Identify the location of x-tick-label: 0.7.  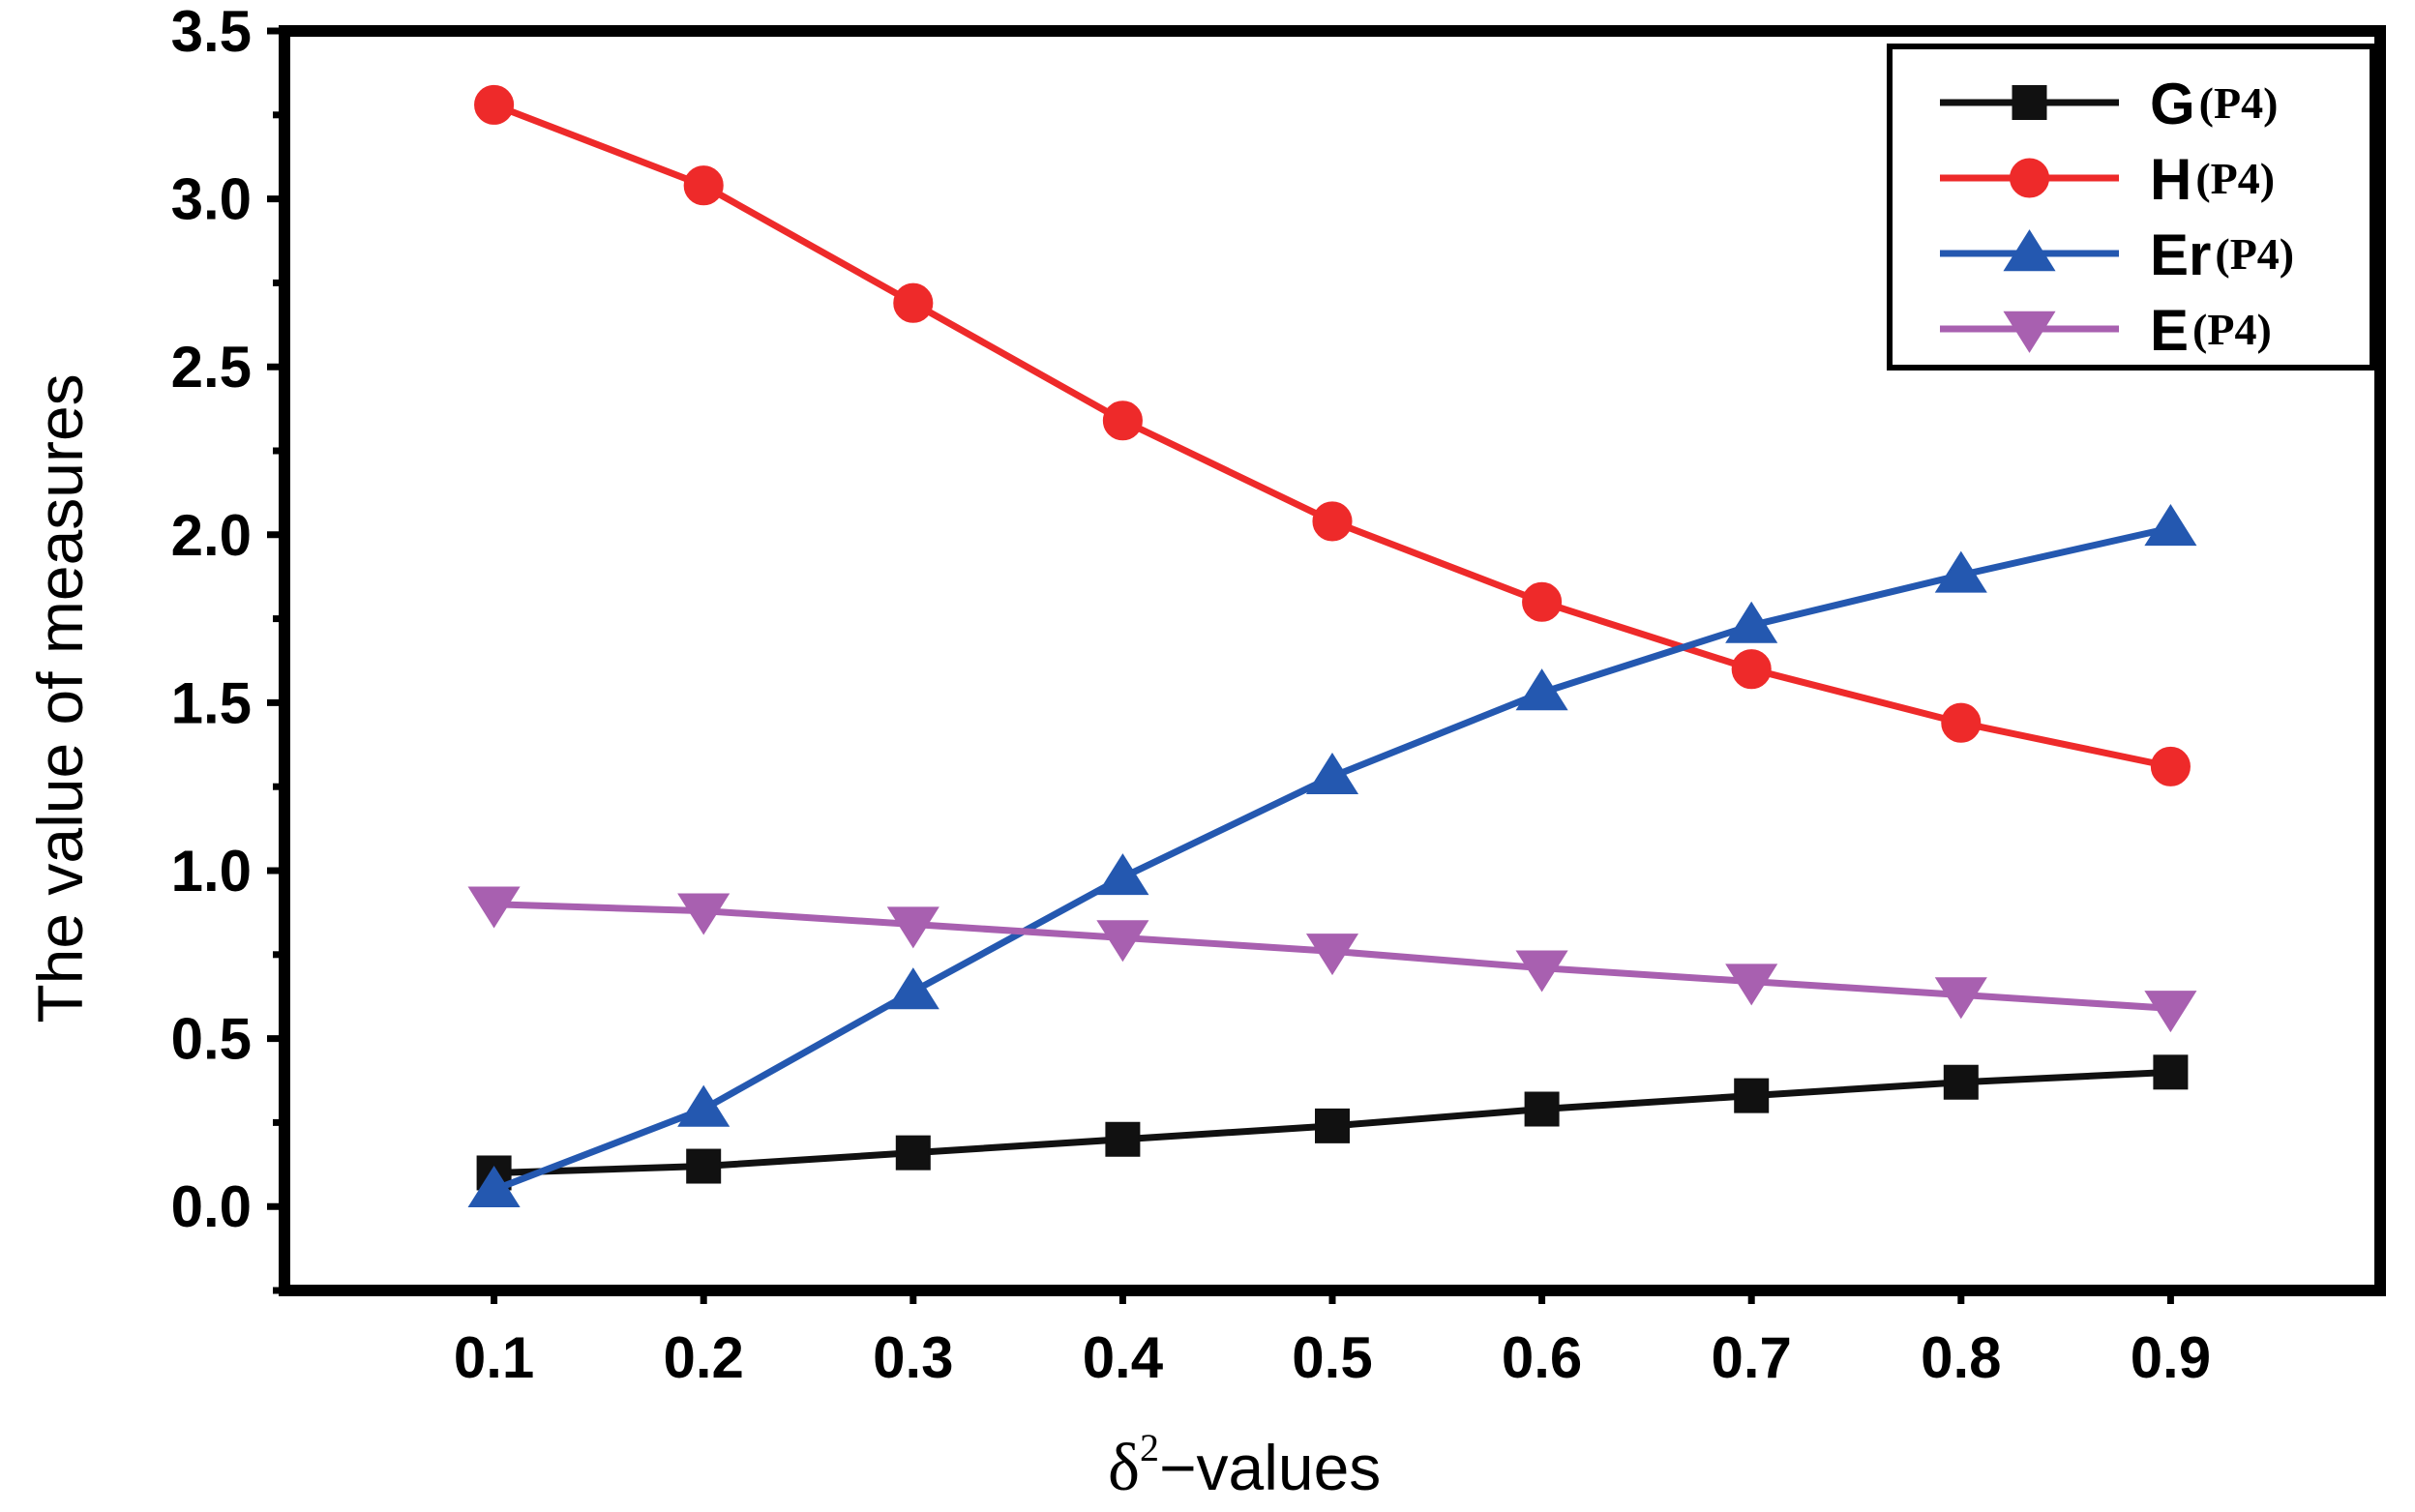
(1751, 1357).